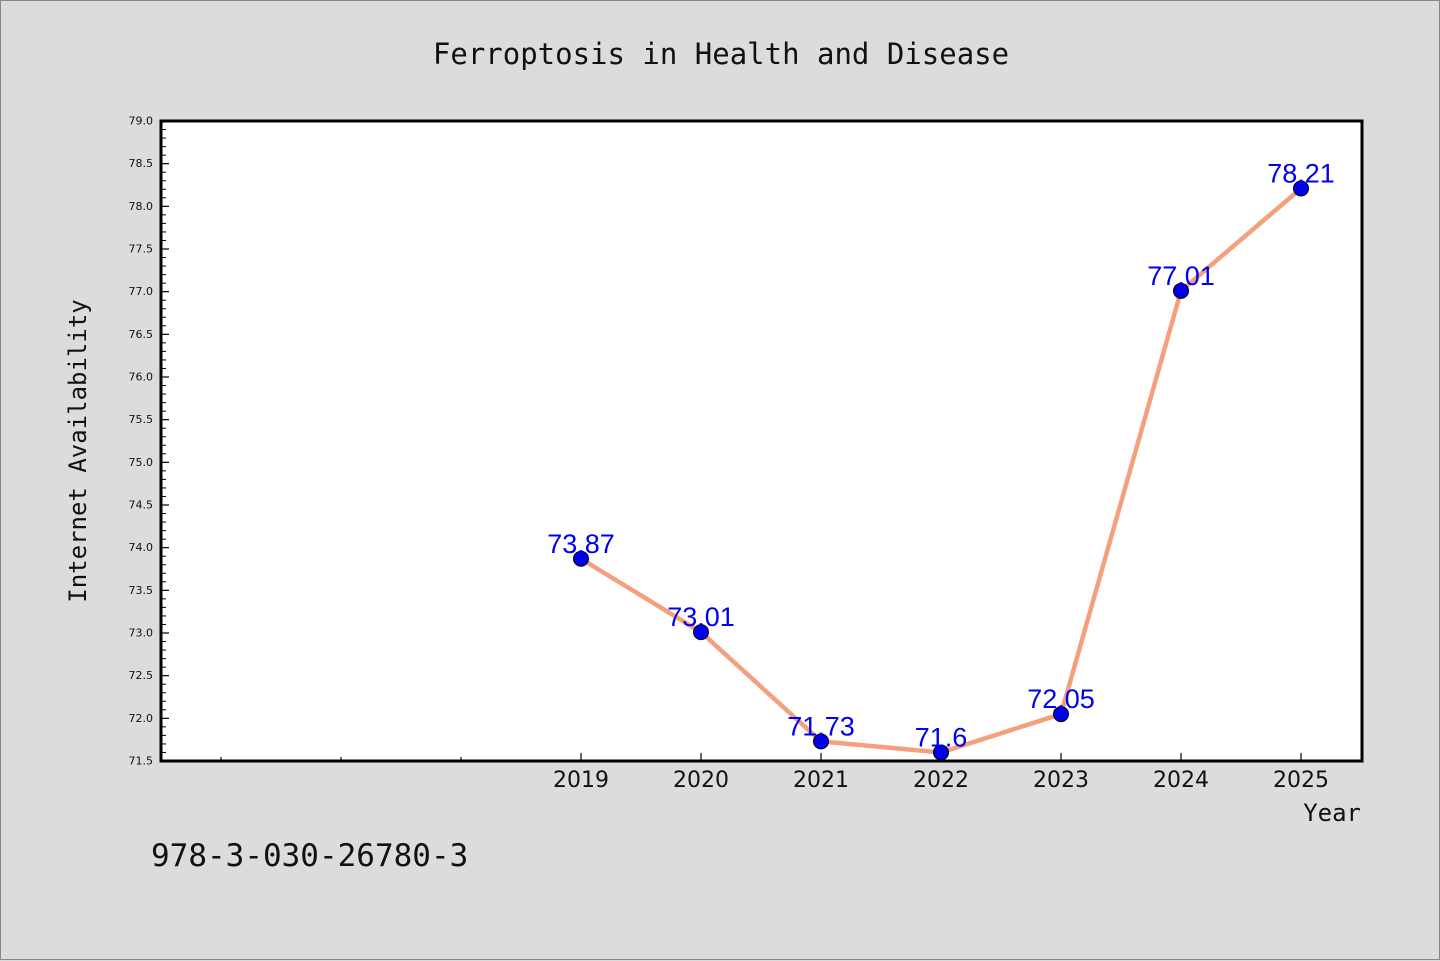 The width and height of the screenshot is (1440, 961). I want to click on y-tick-label: 78.0, so click(141, 206).